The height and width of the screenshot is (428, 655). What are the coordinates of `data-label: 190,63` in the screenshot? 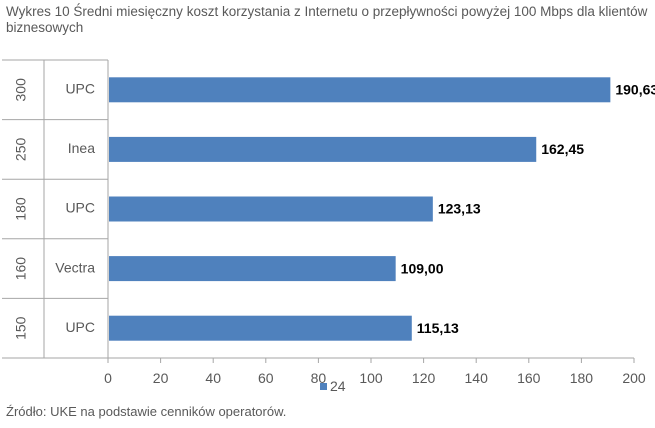 It's located at (635, 90).